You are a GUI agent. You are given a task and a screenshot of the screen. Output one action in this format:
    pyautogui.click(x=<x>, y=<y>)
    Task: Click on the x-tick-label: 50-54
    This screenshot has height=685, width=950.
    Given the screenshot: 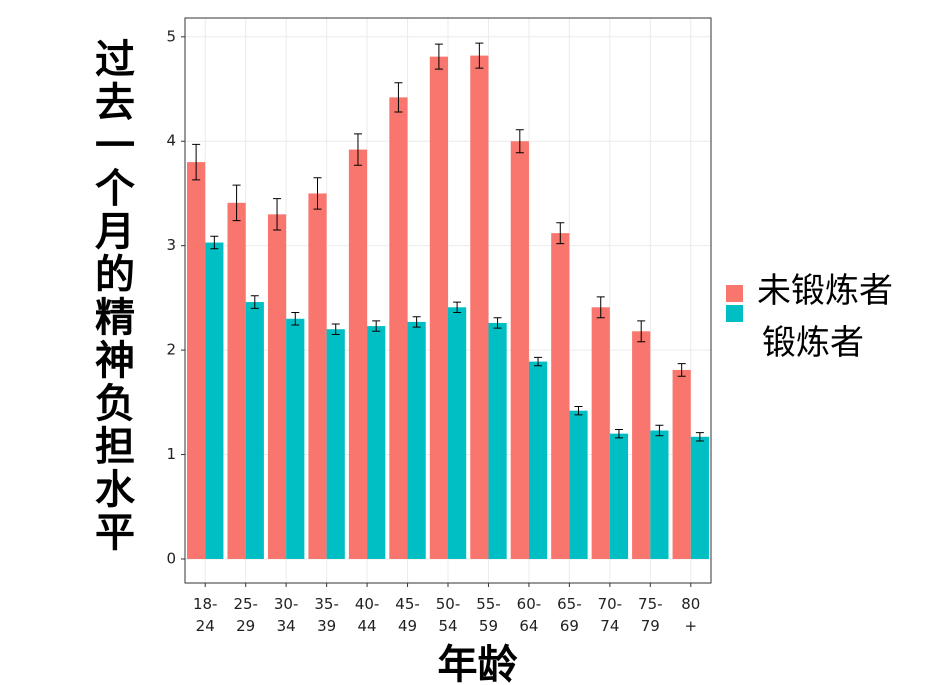 What is the action you would take?
    pyautogui.click(x=448, y=615)
    